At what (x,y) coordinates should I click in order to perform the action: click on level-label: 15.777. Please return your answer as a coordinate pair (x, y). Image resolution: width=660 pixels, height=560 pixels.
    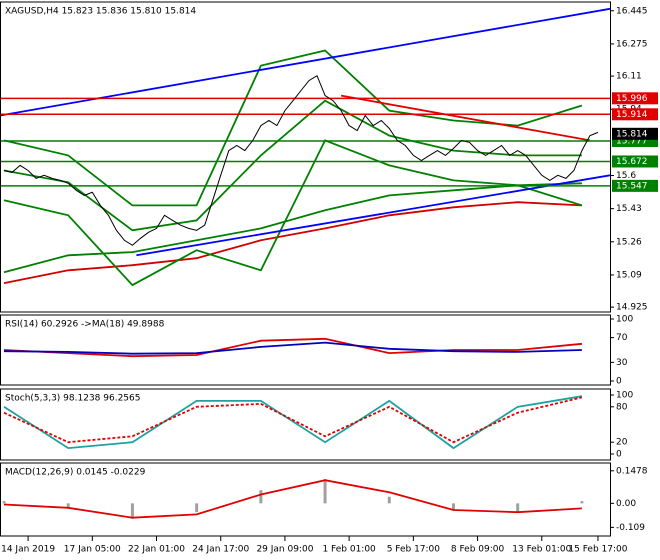
    Looking at the image, I should click on (632, 142).